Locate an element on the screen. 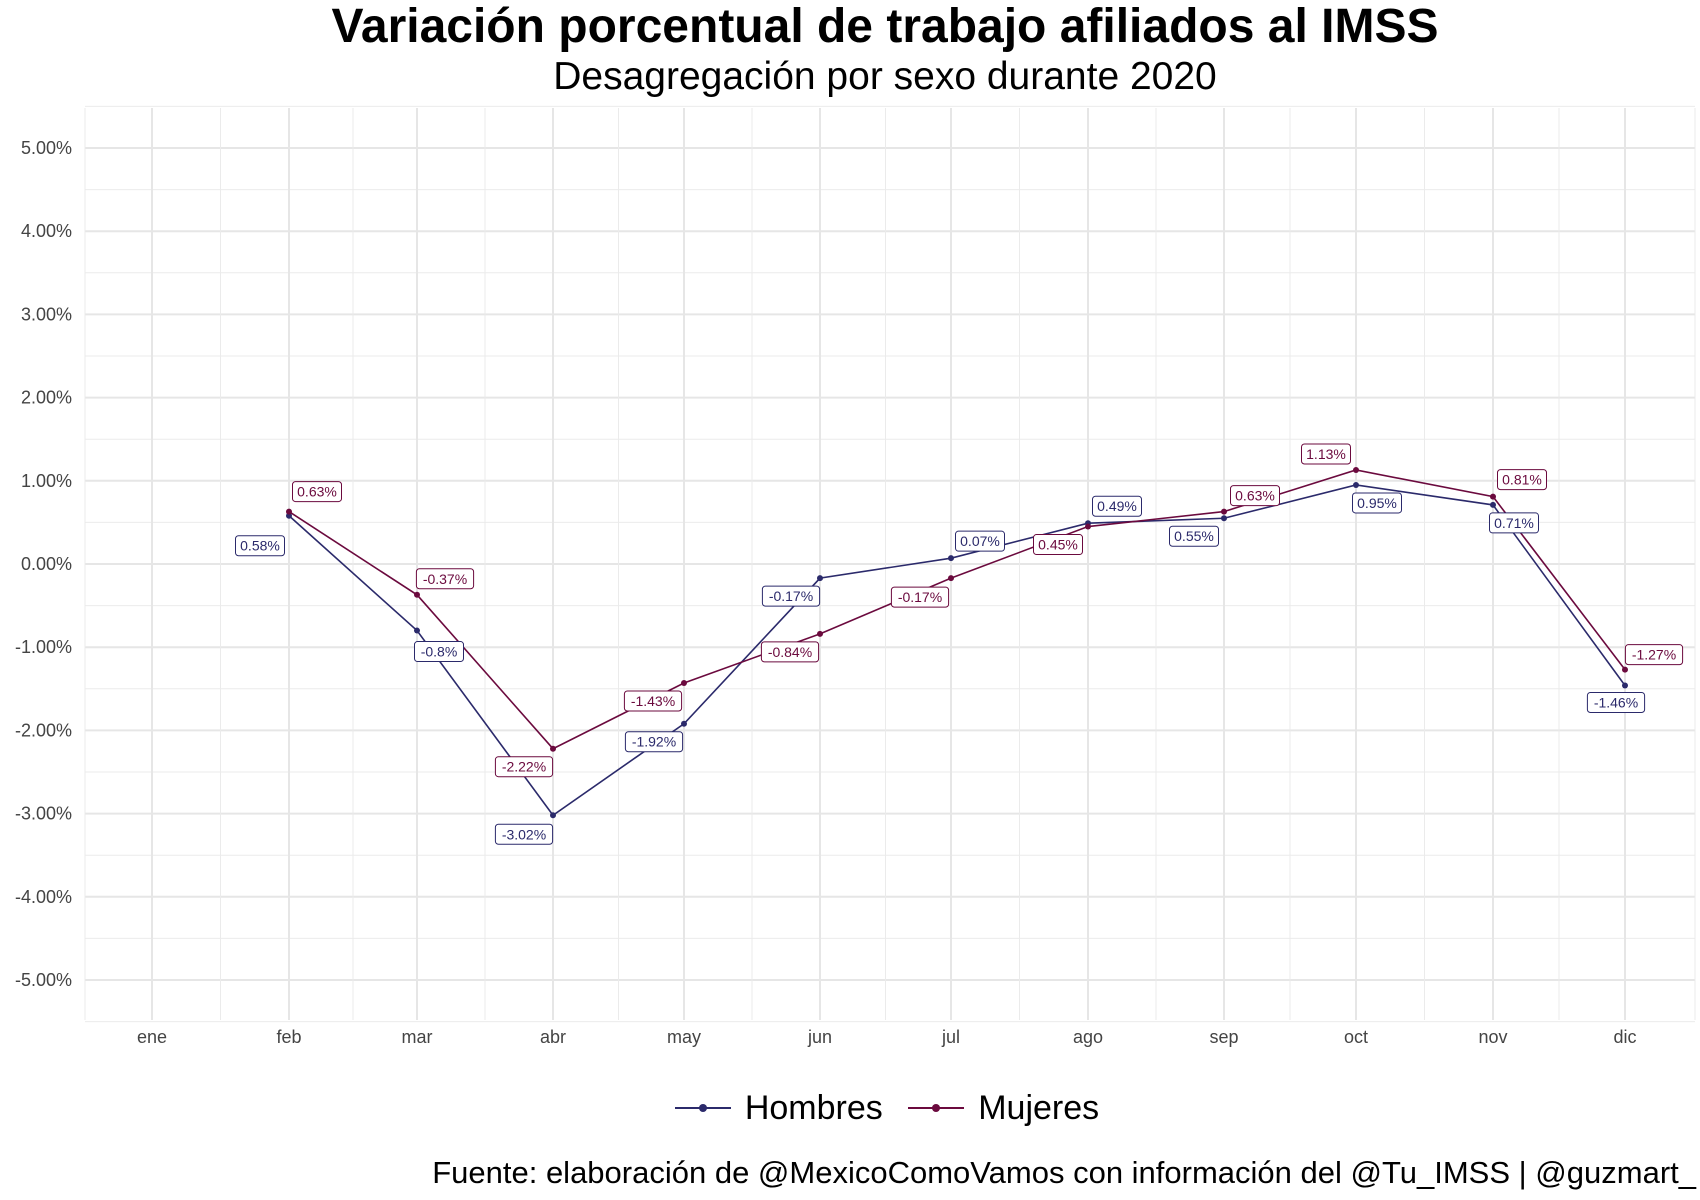 This screenshot has width=1700, height=1200. y-tick-label: 4.00% is located at coordinates (46, 231).